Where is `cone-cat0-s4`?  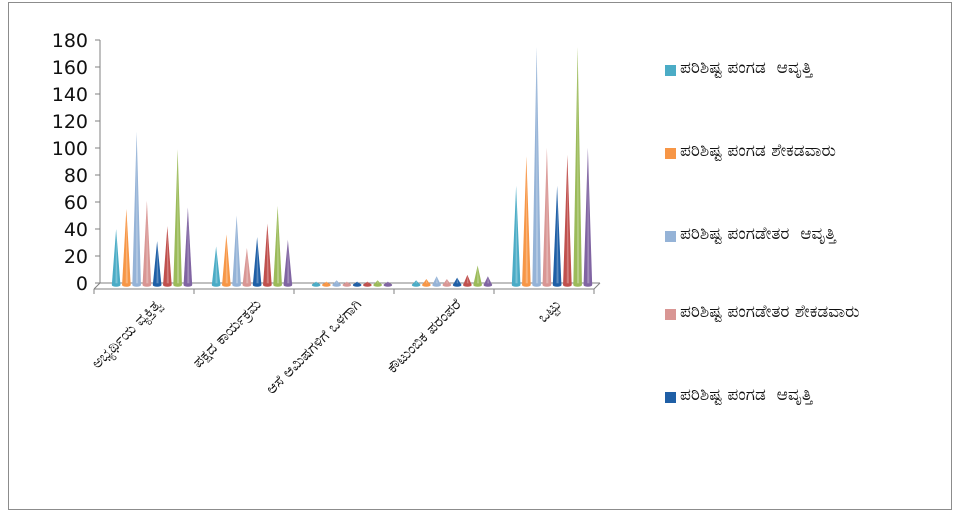
cone-cat0-s4 is located at coordinates (157, 263).